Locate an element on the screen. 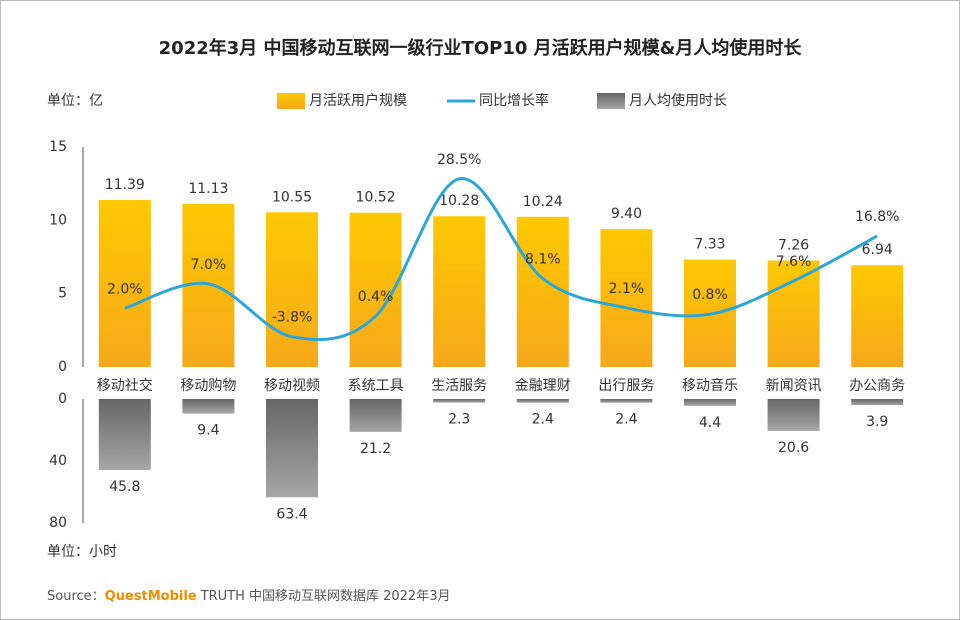 This screenshot has width=960, height=620. value-label: 9.4 is located at coordinates (208, 431).